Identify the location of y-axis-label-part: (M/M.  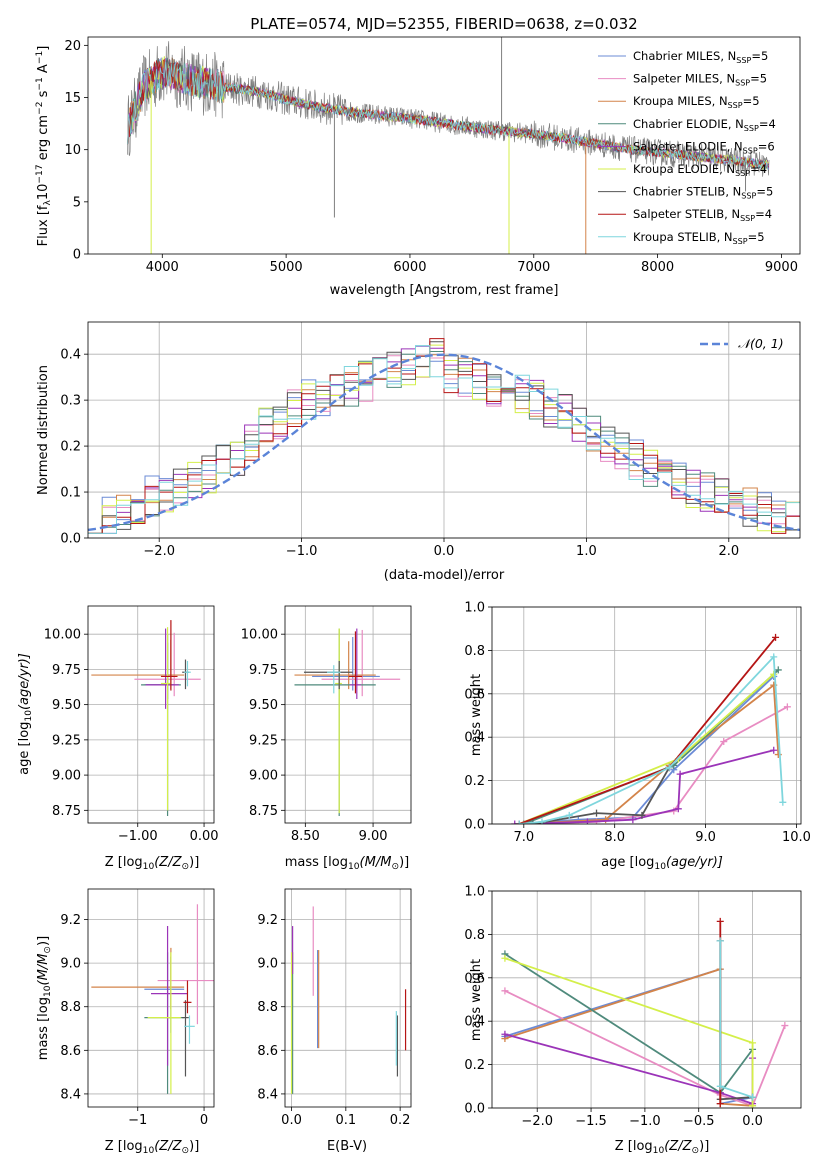
(43, 970).